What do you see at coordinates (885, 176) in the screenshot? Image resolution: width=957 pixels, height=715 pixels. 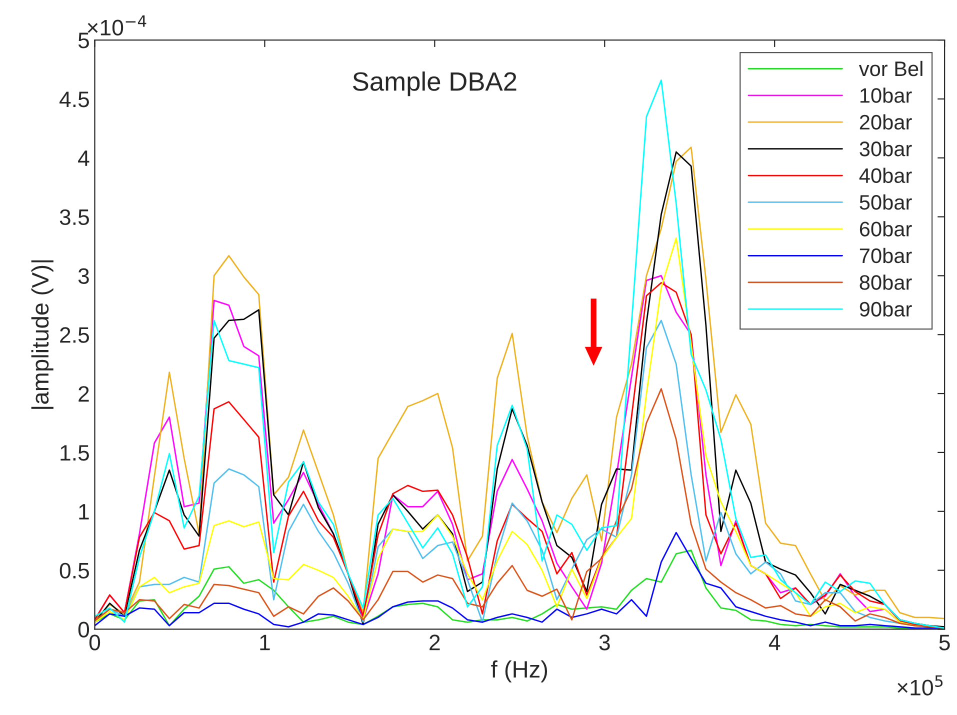 I see `legend-label: 40bar` at bounding box center [885, 176].